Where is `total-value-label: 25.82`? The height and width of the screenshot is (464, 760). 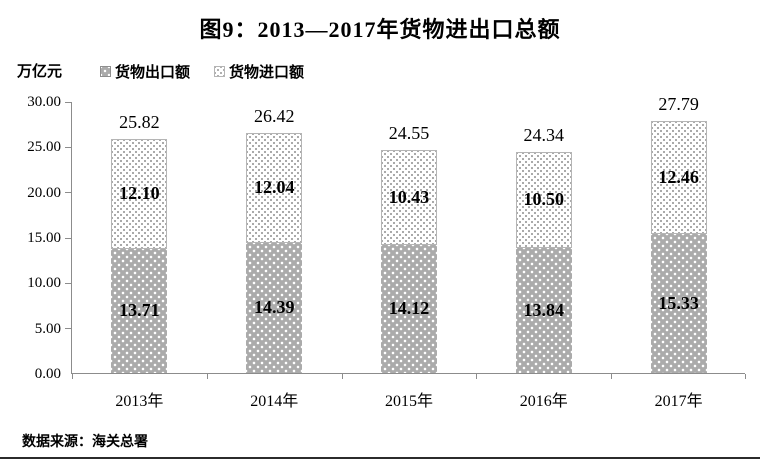 total-value-label: 25.82 is located at coordinates (139, 122).